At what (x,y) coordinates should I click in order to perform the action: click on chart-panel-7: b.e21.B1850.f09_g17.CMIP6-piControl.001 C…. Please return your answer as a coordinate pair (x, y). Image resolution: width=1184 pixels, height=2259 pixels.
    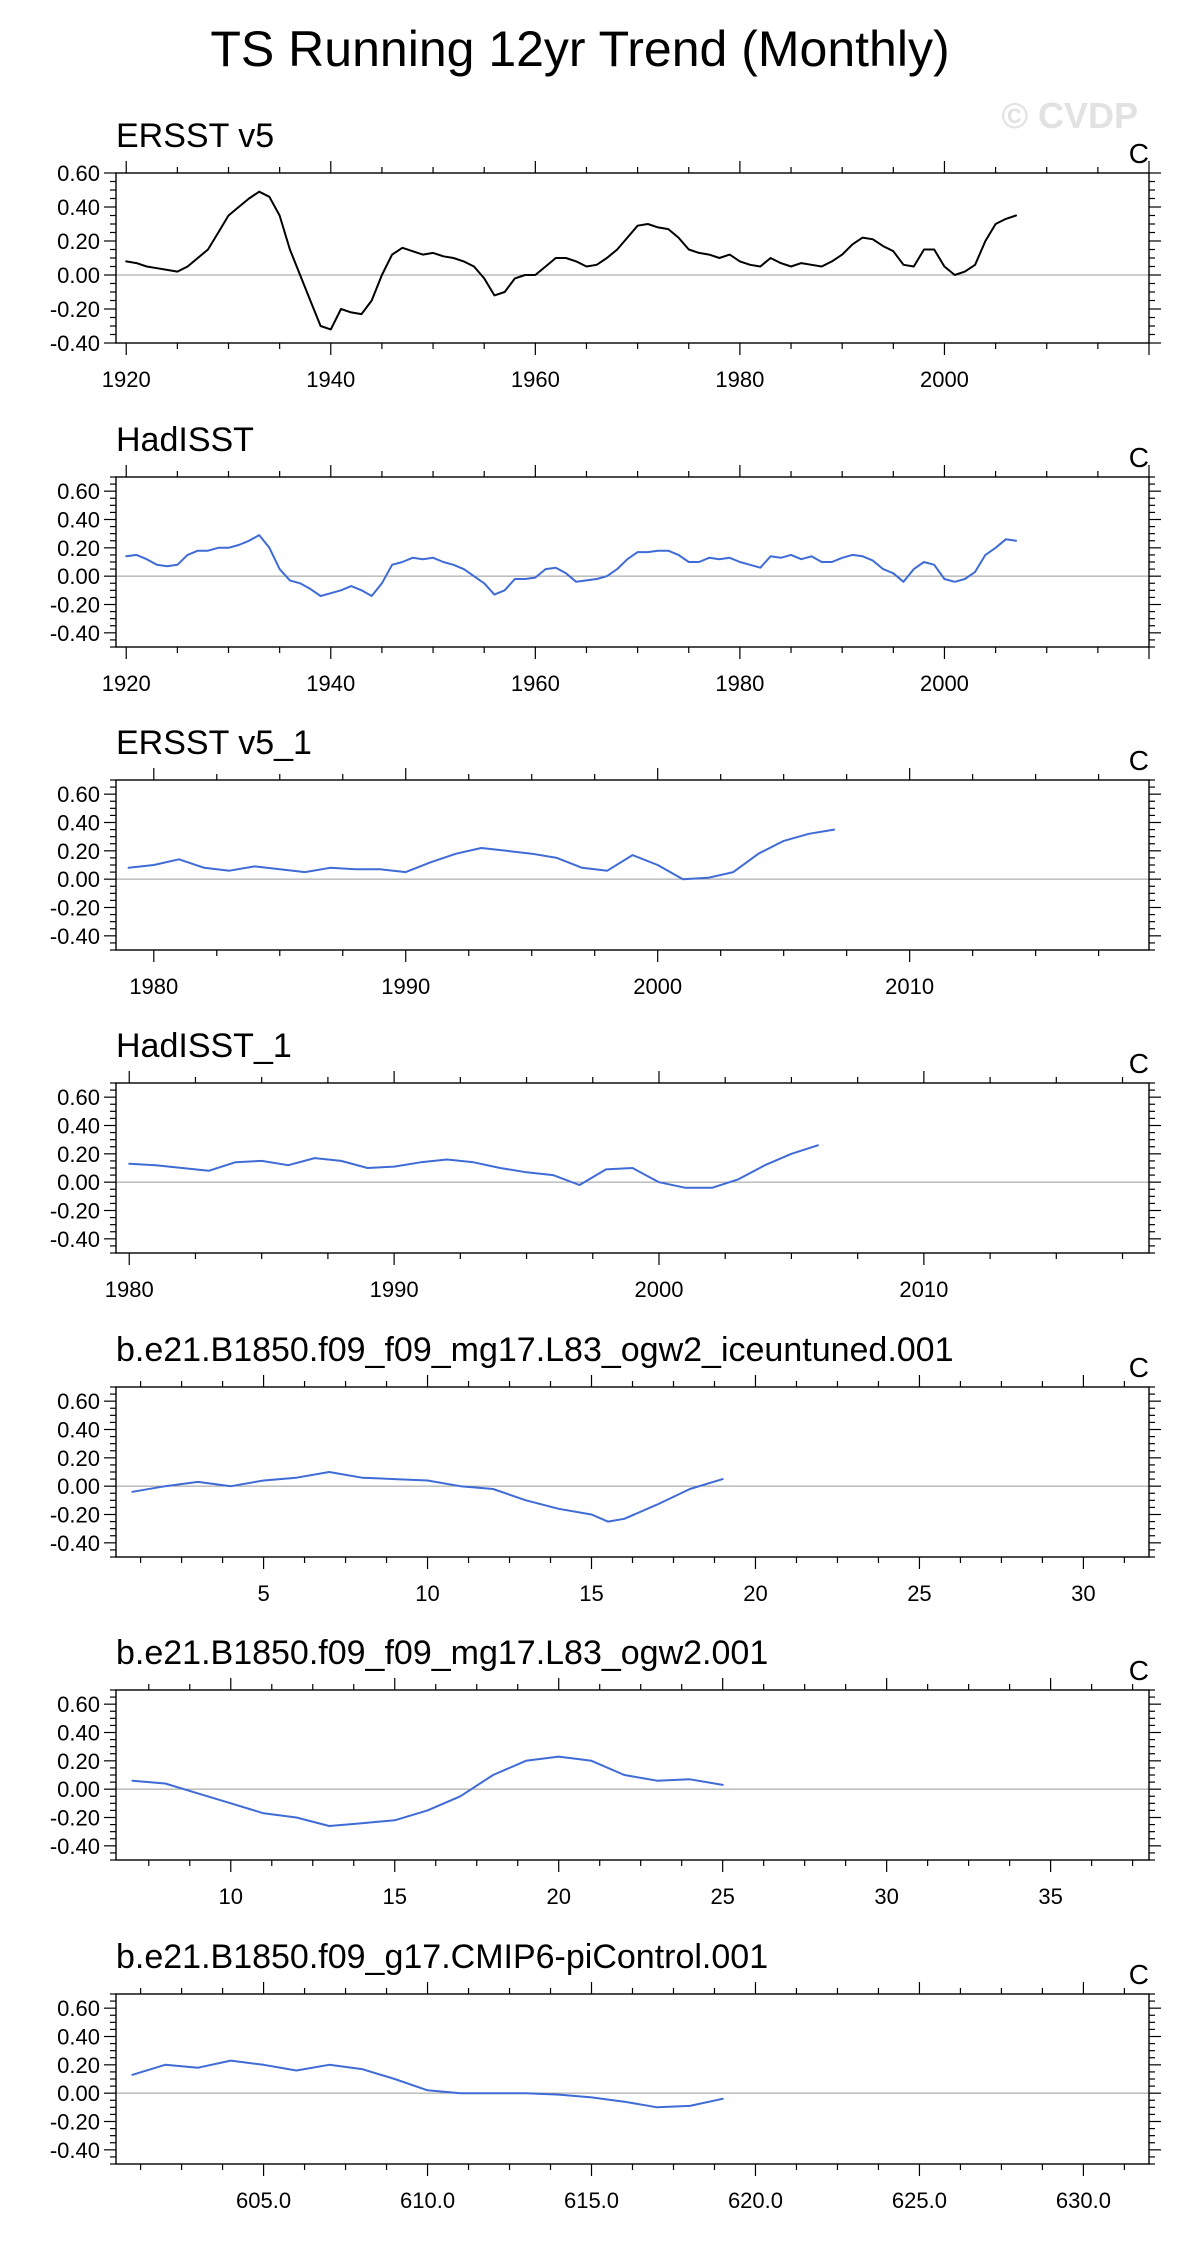
    Looking at the image, I should click on (605, 2075).